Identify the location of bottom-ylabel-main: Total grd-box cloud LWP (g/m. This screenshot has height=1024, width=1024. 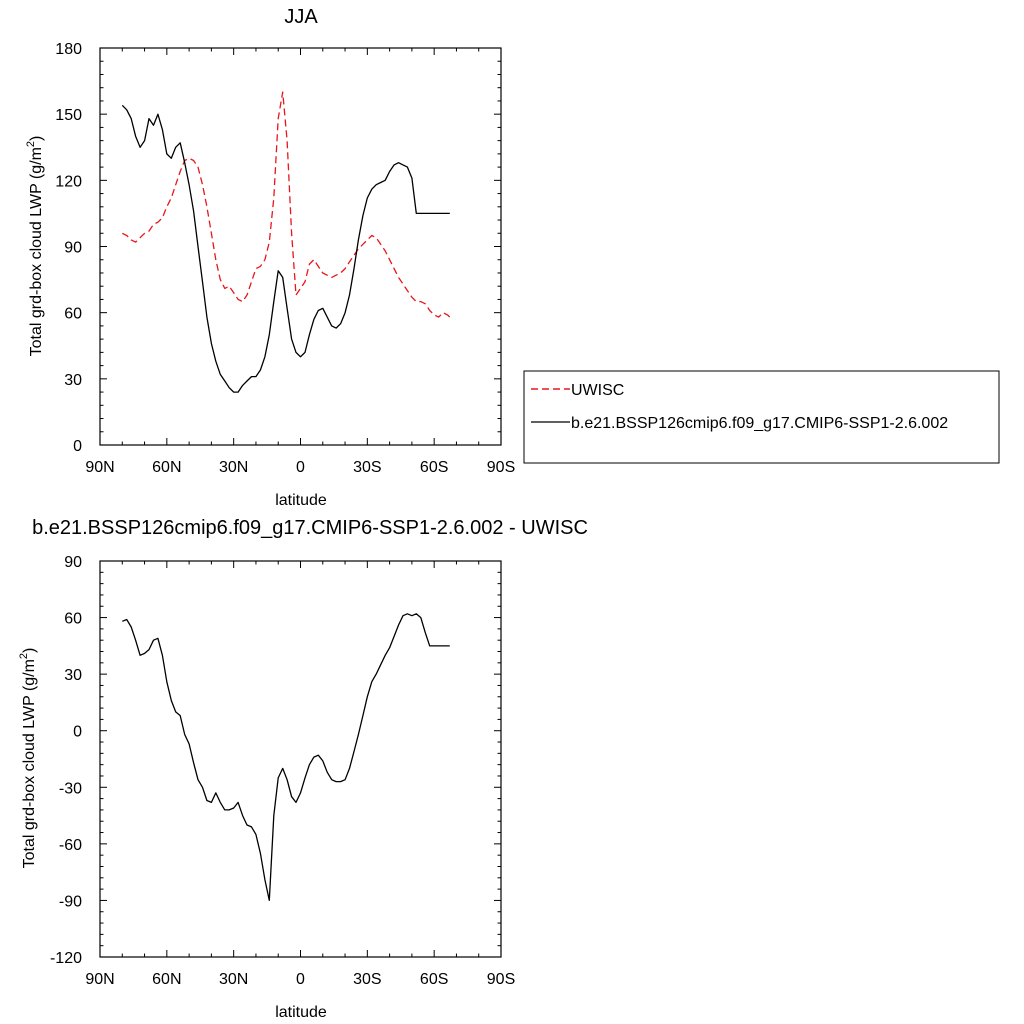
(29, 763).